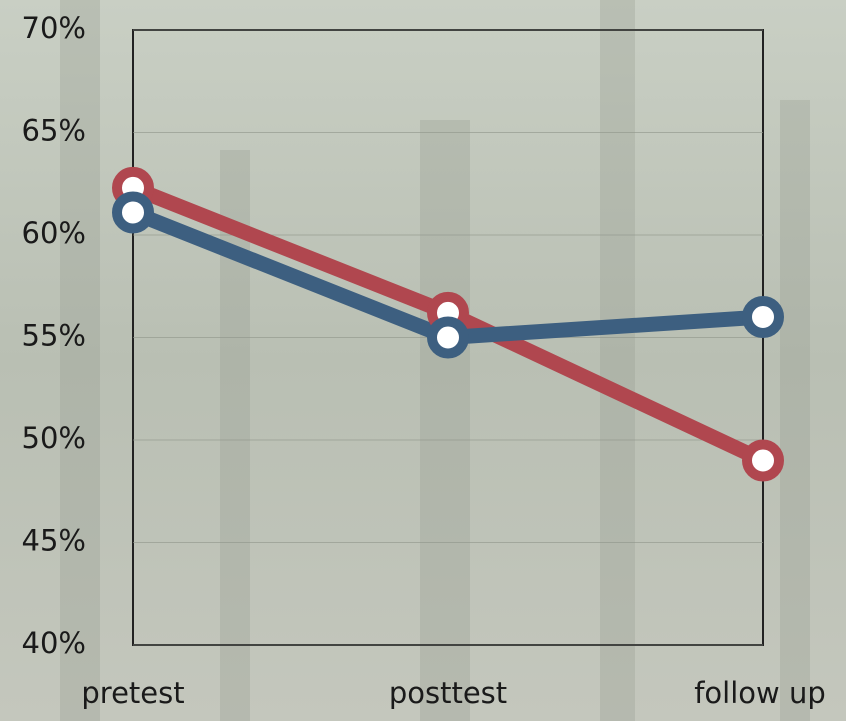  Describe the element at coordinates (54, 541) in the screenshot. I see `y-tick-label: 45%` at that location.